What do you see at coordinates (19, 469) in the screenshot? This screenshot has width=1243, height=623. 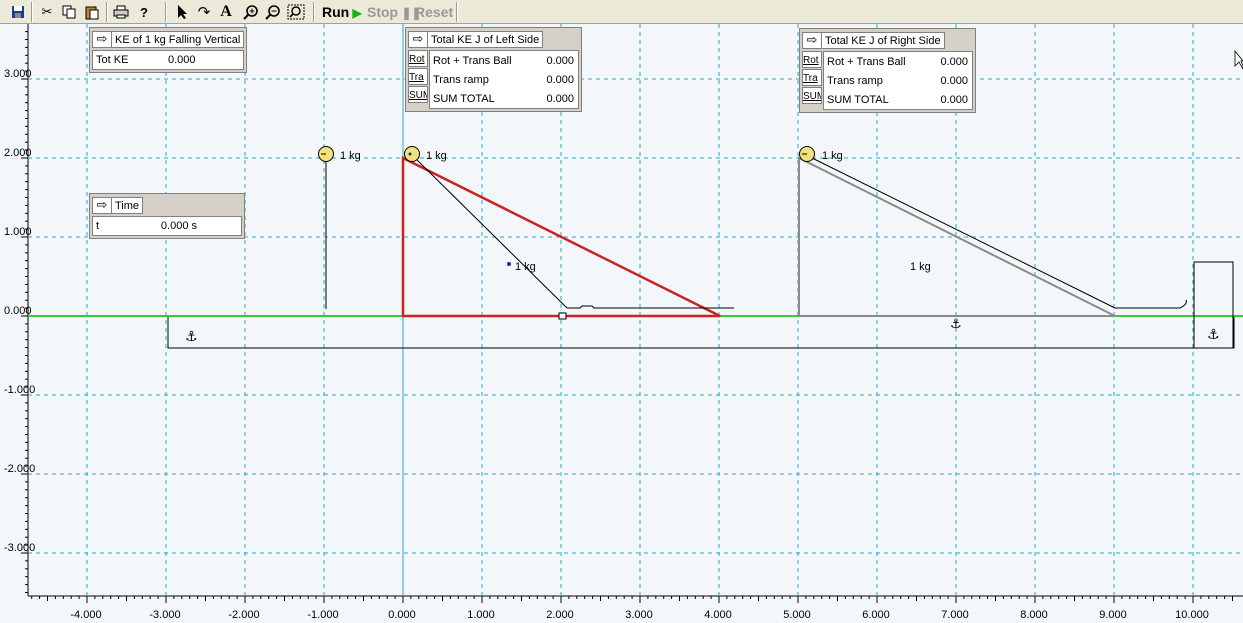 I see `y-tick-label: -2.000` at bounding box center [19, 469].